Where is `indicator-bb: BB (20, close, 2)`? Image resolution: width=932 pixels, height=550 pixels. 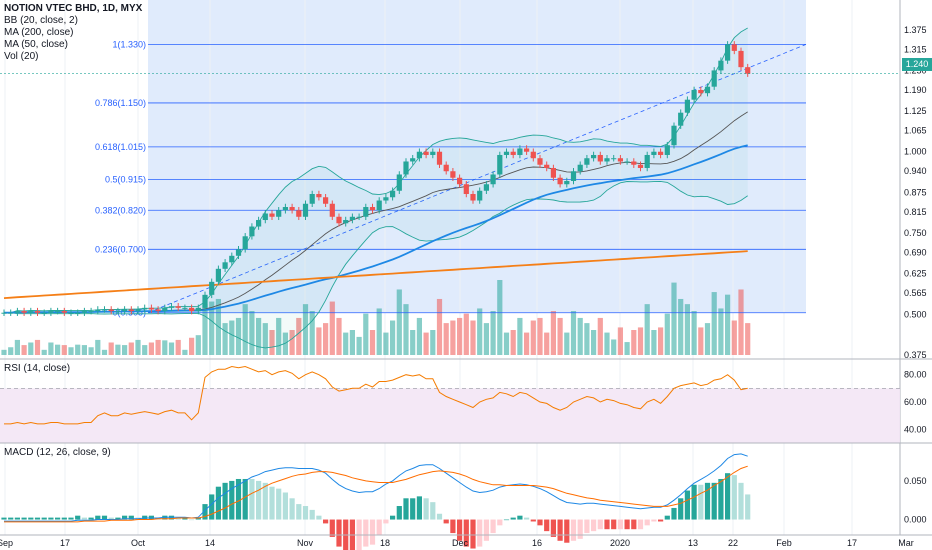 indicator-bb: BB (20, close, 2) is located at coordinates (41, 20).